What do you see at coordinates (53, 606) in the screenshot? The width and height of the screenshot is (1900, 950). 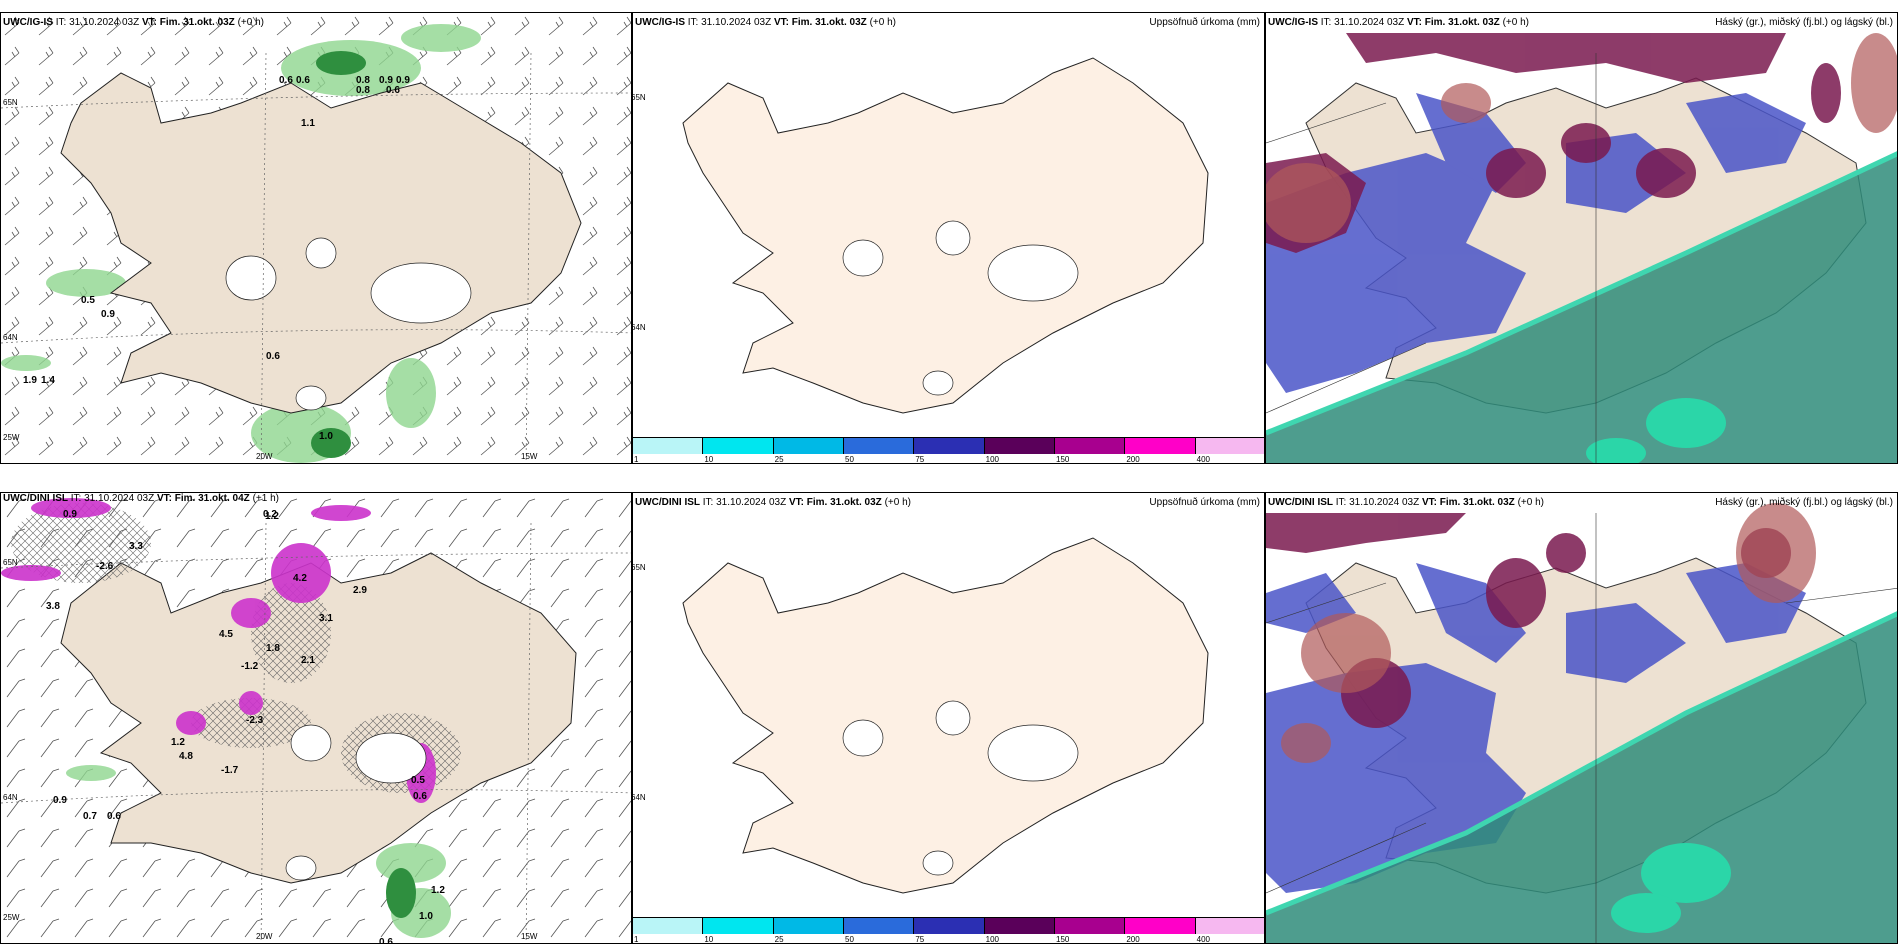 I see `precip-value-label: 3.8` at bounding box center [53, 606].